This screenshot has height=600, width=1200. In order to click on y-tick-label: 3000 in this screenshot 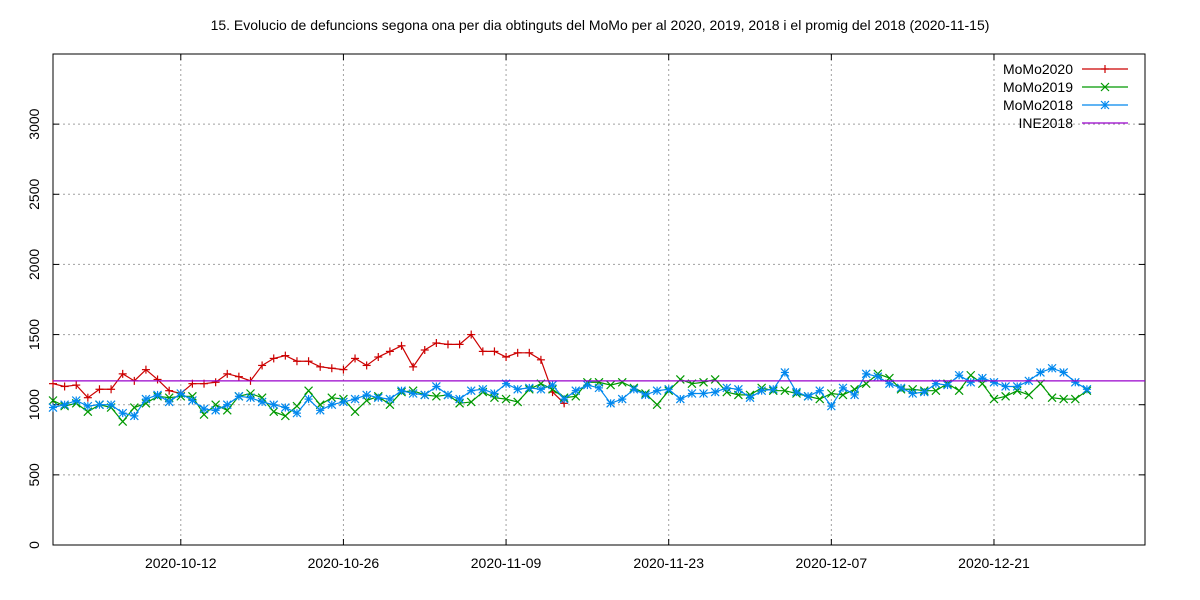, I will do `click(34, 123)`.